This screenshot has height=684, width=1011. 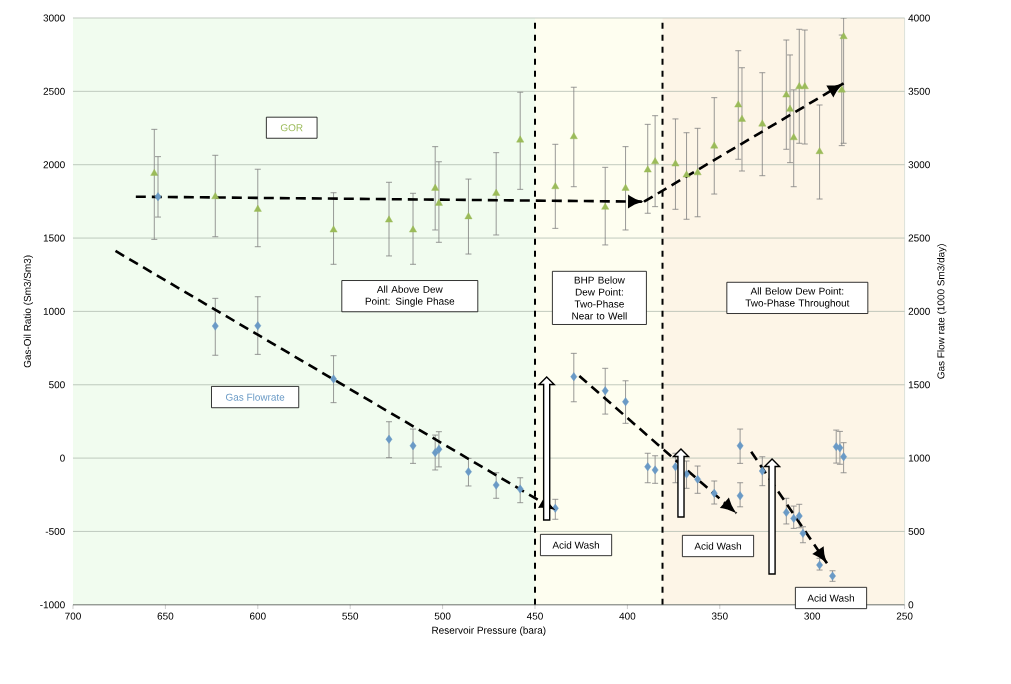 I want to click on y2-tick-label: 1000, so click(x=919, y=458).